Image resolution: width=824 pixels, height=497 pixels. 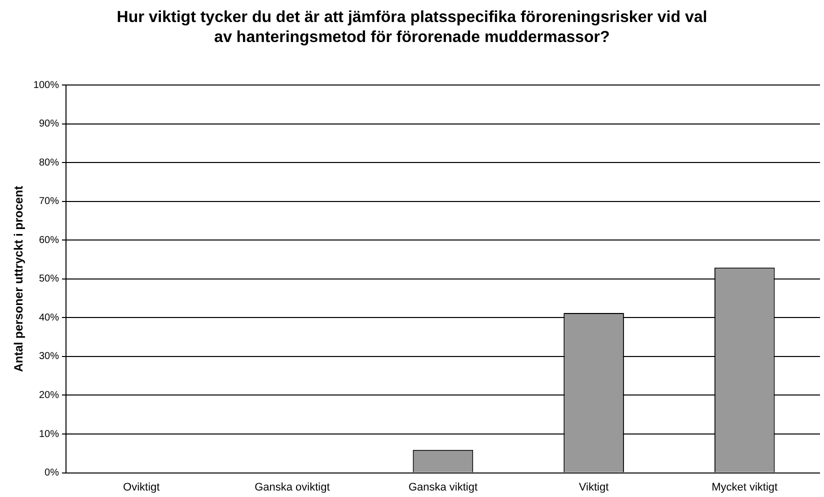 I want to click on y-tick-label: 10%, so click(x=49, y=434).